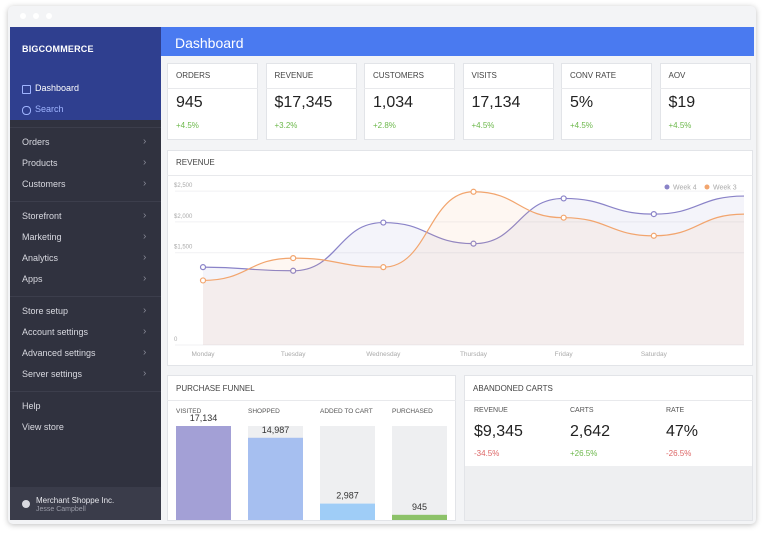  What do you see at coordinates (384, 125) in the screenshot?
I see `kpi-change: +2.8%` at bounding box center [384, 125].